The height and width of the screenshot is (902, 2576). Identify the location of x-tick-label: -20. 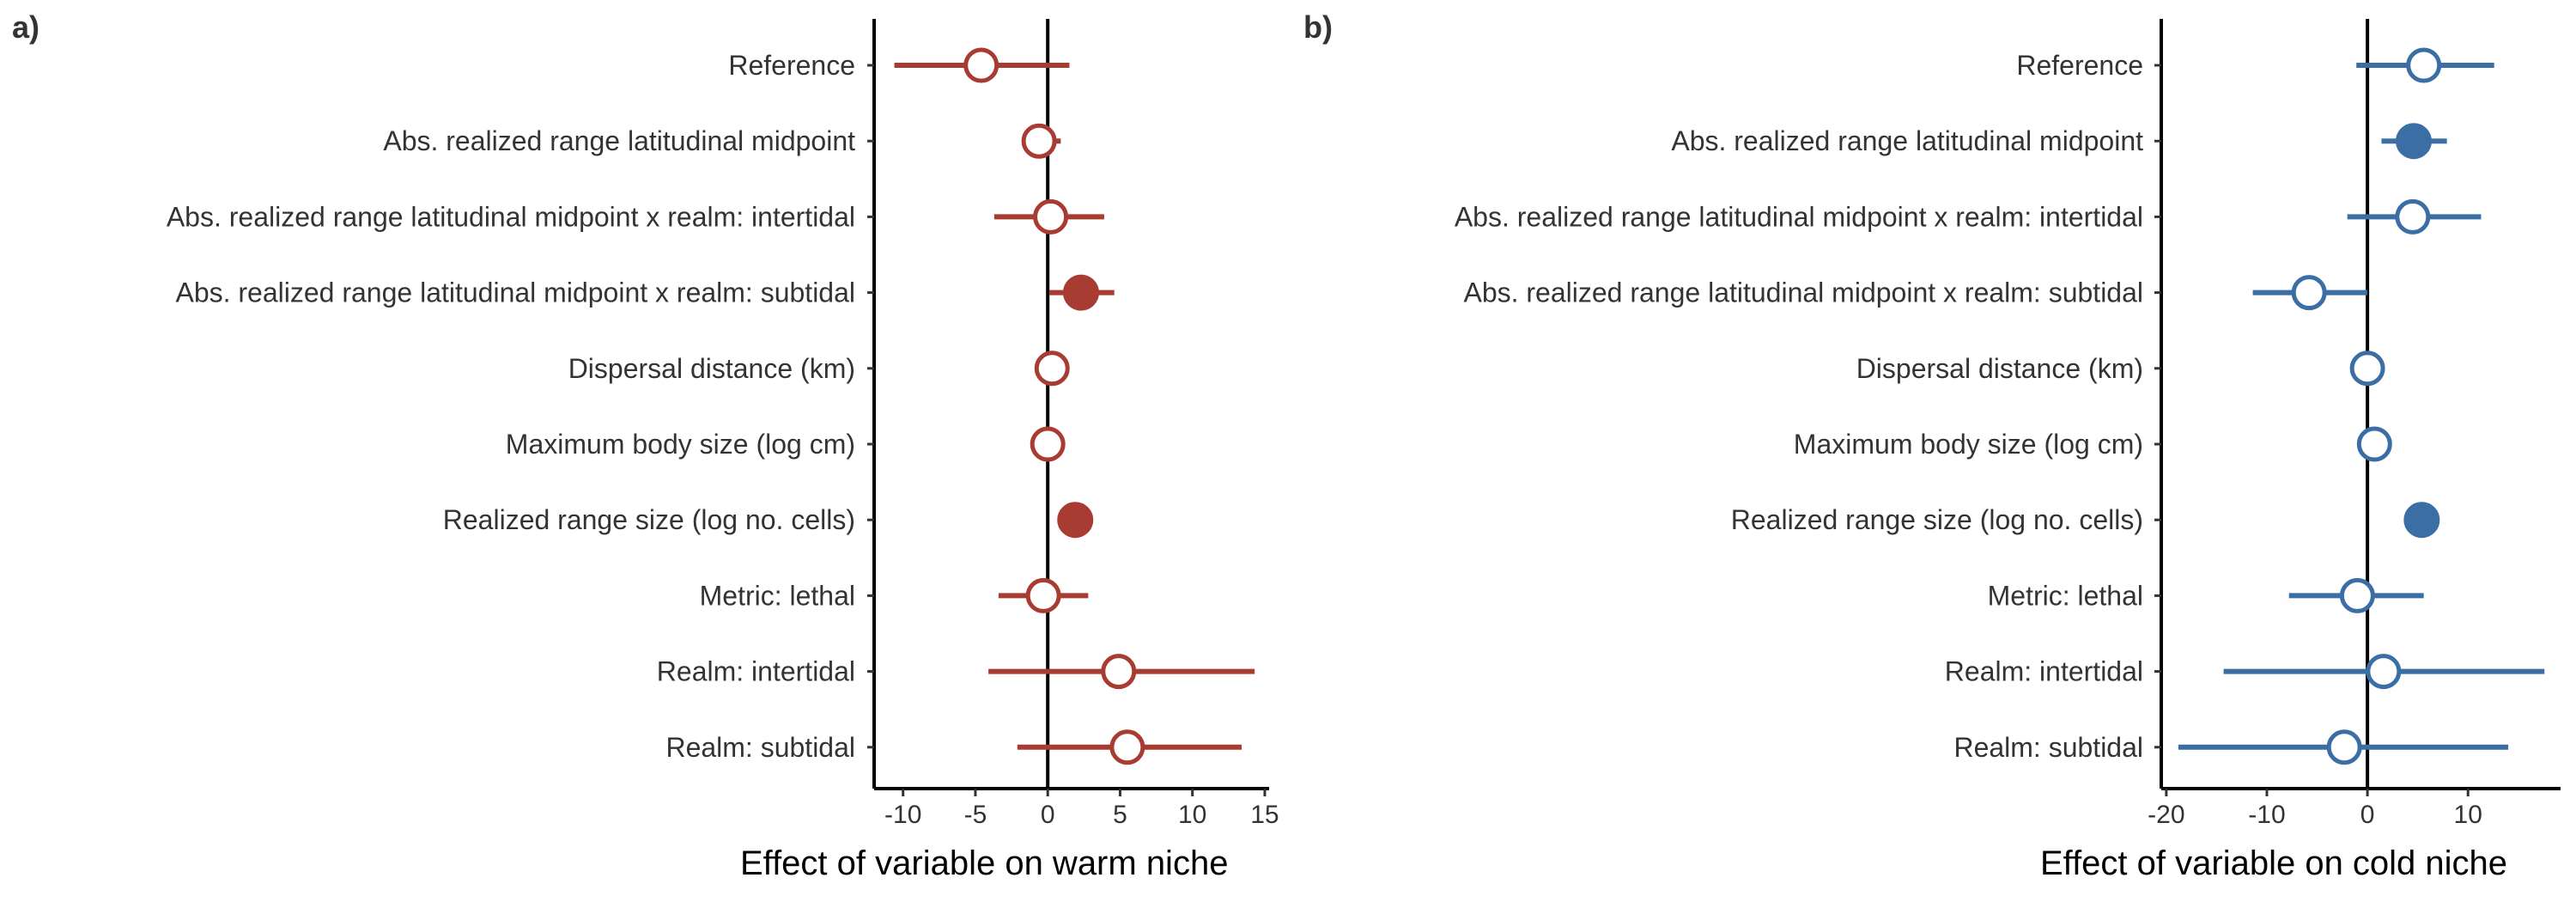
(2166, 815).